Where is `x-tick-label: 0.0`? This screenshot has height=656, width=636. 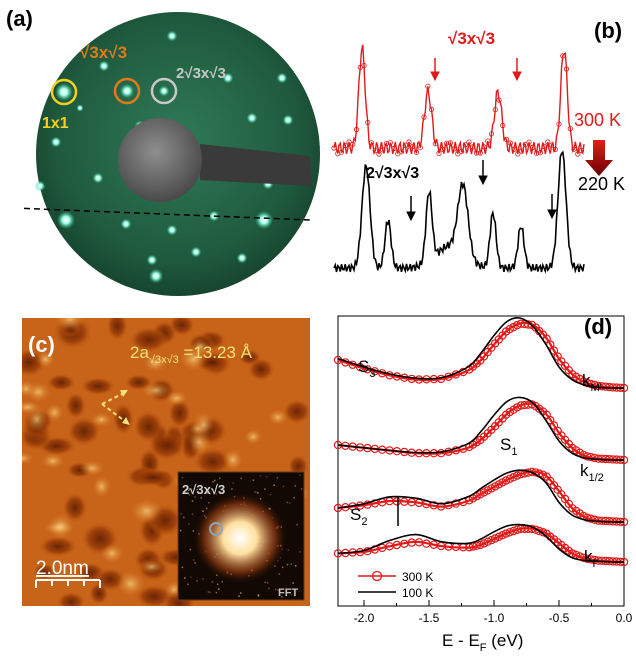
x-tick-label: 0.0 is located at coordinates (624, 618).